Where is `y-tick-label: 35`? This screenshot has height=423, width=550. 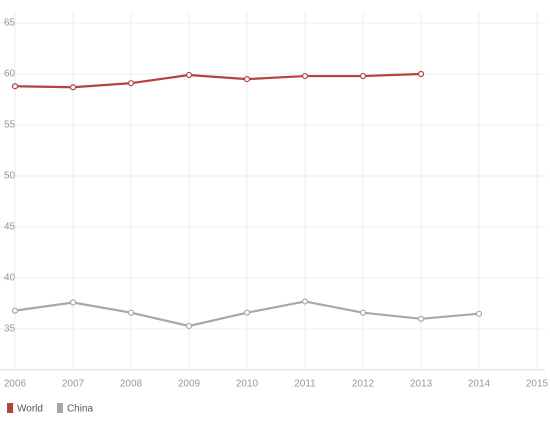
y-tick-label: 35 is located at coordinates (10, 329).